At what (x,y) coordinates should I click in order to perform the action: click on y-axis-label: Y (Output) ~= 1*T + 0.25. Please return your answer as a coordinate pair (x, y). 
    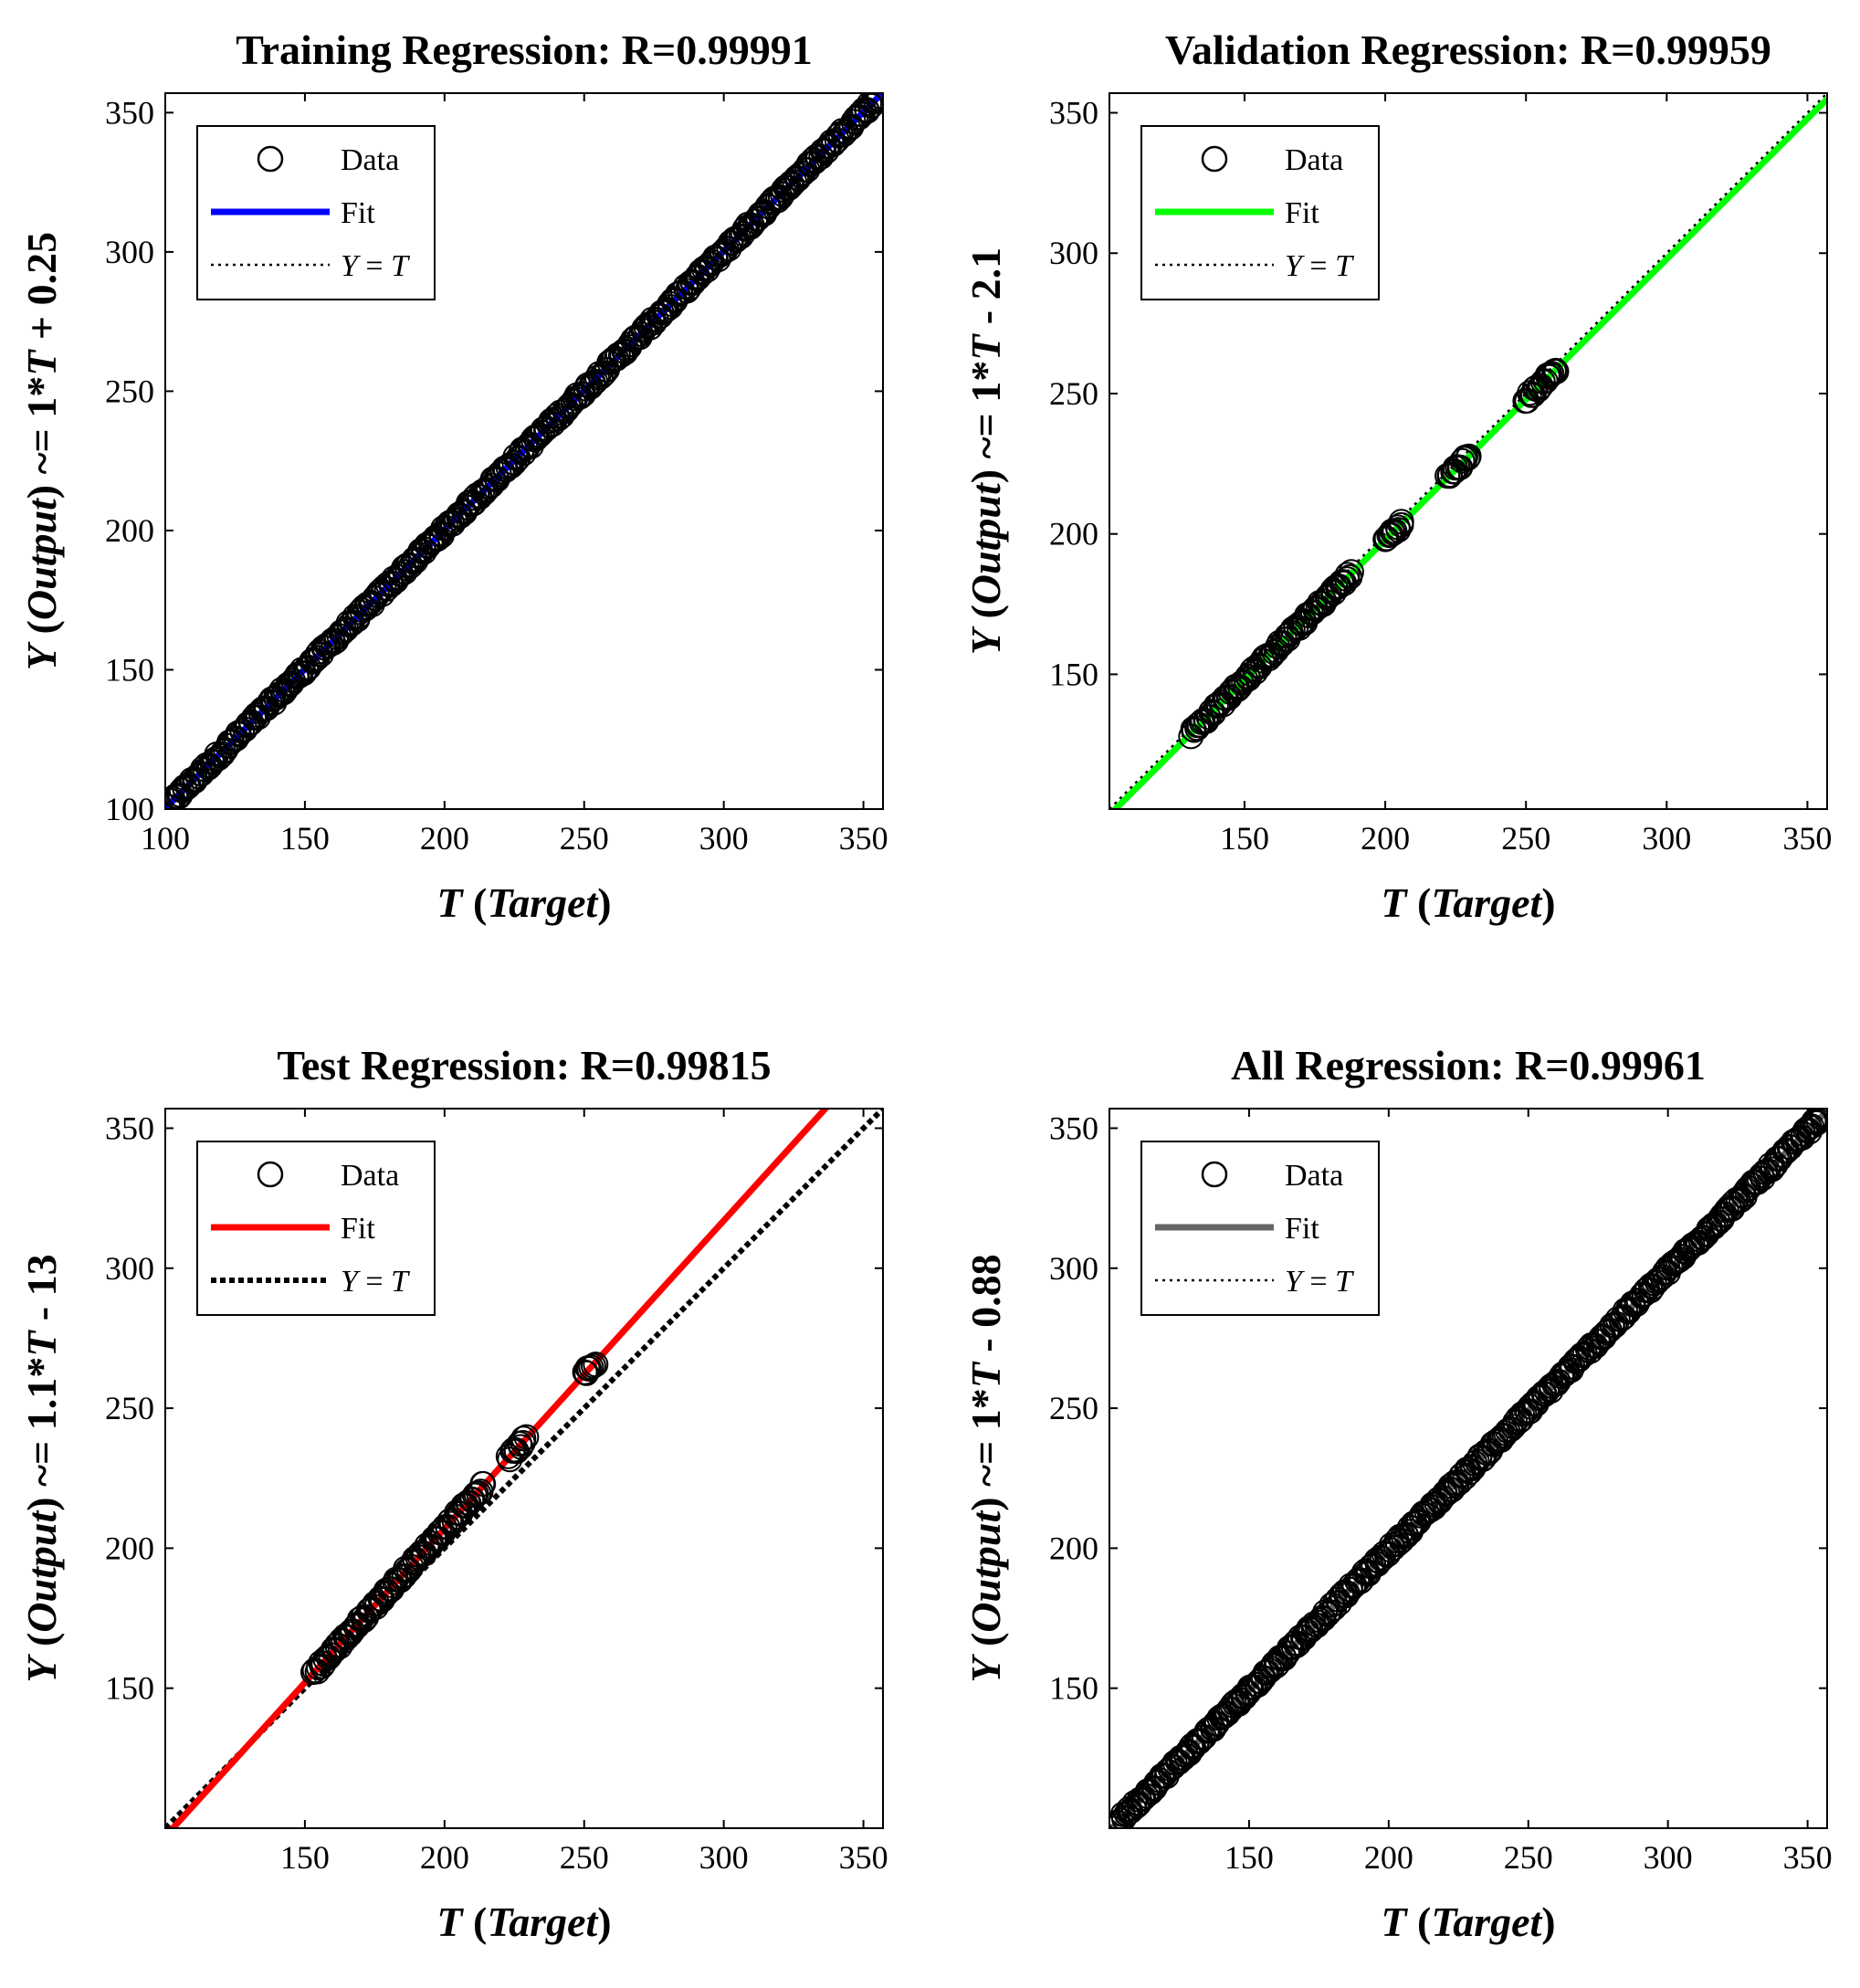
    Looking at the image, I should click on (41, 451).